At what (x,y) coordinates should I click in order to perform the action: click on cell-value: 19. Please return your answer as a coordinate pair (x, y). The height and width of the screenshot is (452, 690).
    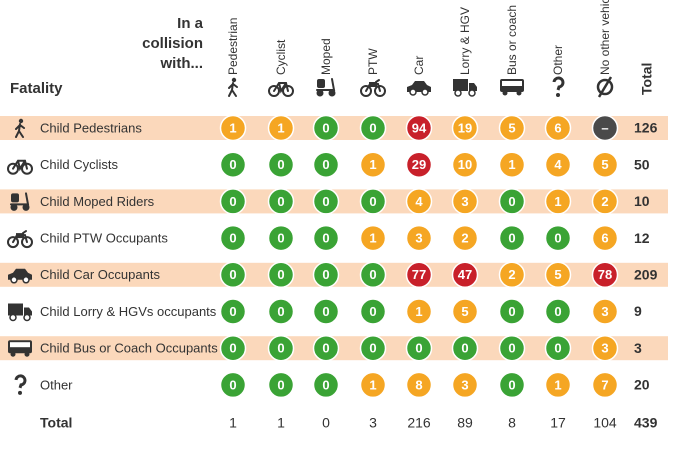
    Looking at the image, I should click on (465, 127).